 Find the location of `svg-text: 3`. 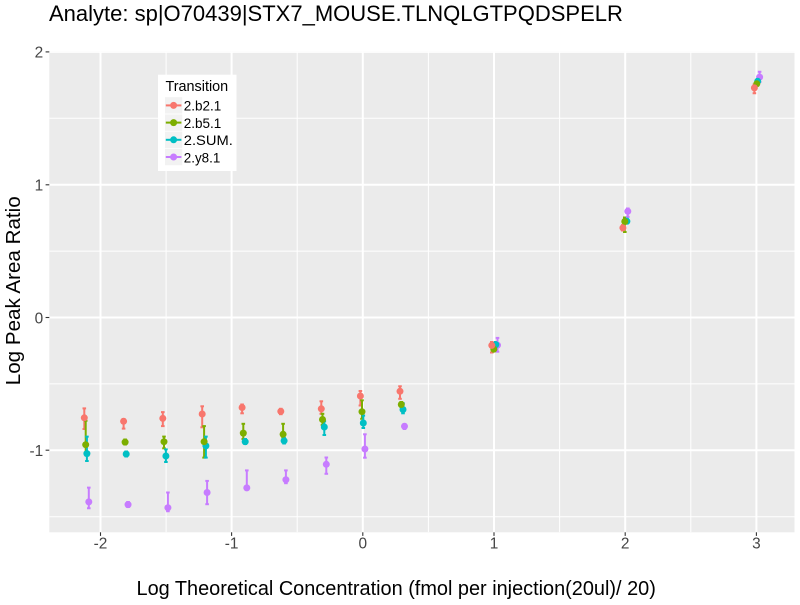

svg-text: 3 is located at coordinates (756, 544).